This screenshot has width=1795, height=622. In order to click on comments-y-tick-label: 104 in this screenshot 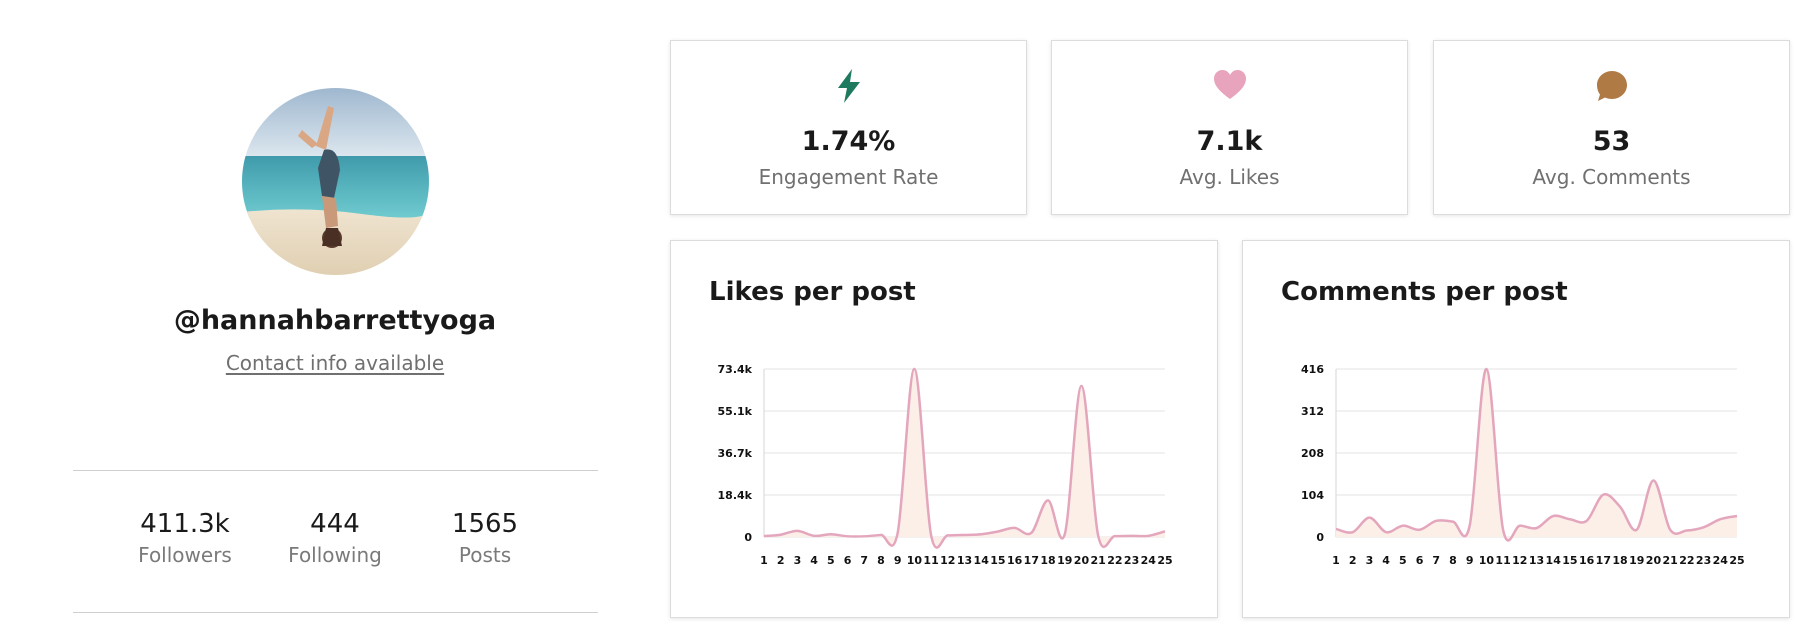, I will do `click(1312, 495)`.